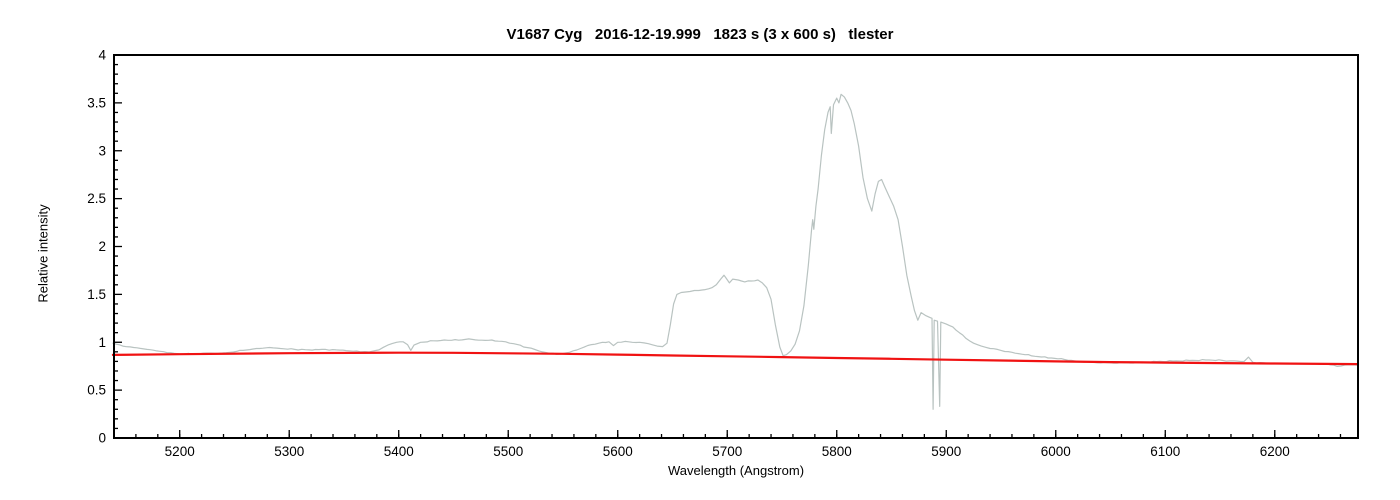  Describe the element at coordinates (102, 342) in the screenshot. I see `y-tick-label: 1` at that location.